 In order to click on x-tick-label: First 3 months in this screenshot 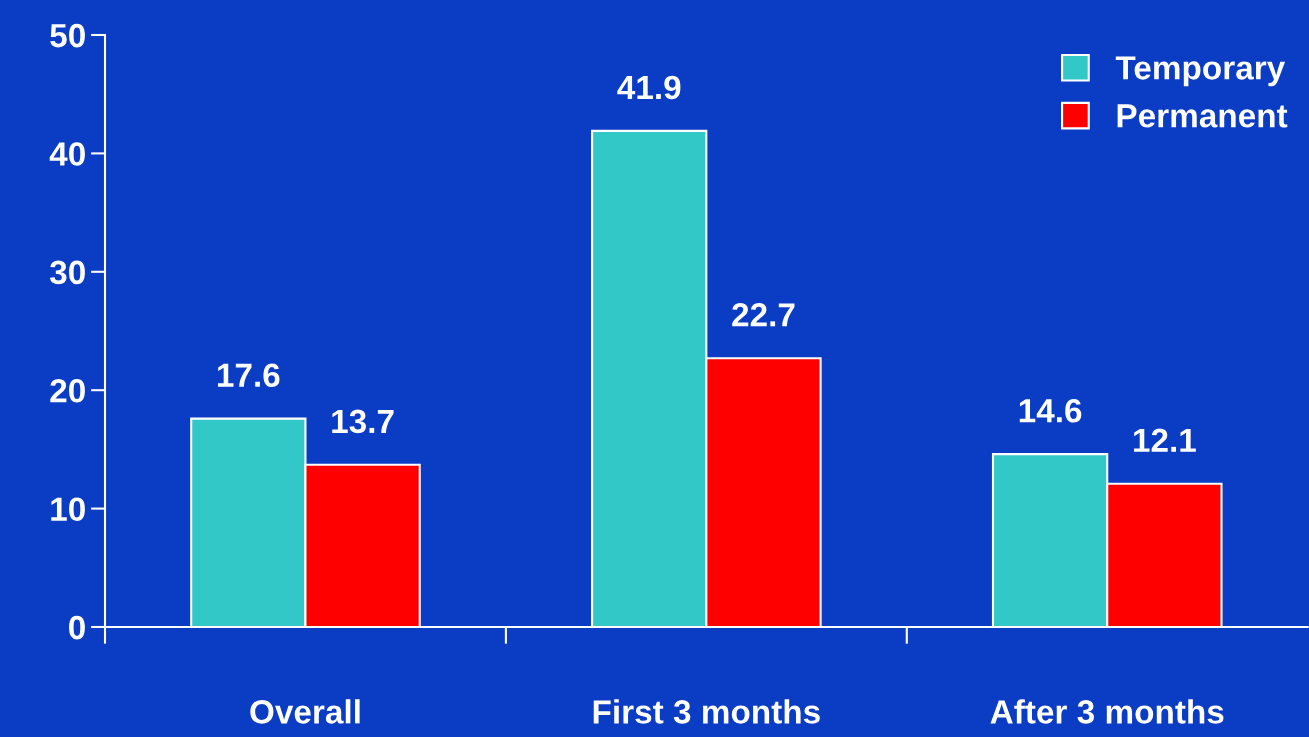, I will do `click(706, 711)`.